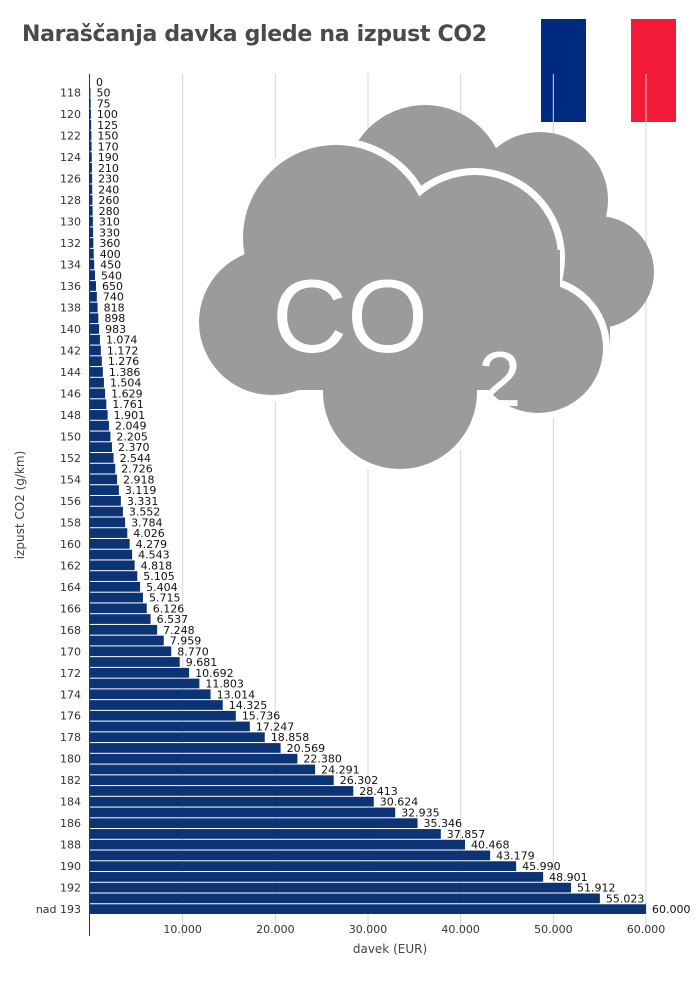 The image size is (700, 983). What do you see at coordinates (58, 909) in the screenshot?
I see `y-tick-label: nad 193` at bounding box center [58, 909].